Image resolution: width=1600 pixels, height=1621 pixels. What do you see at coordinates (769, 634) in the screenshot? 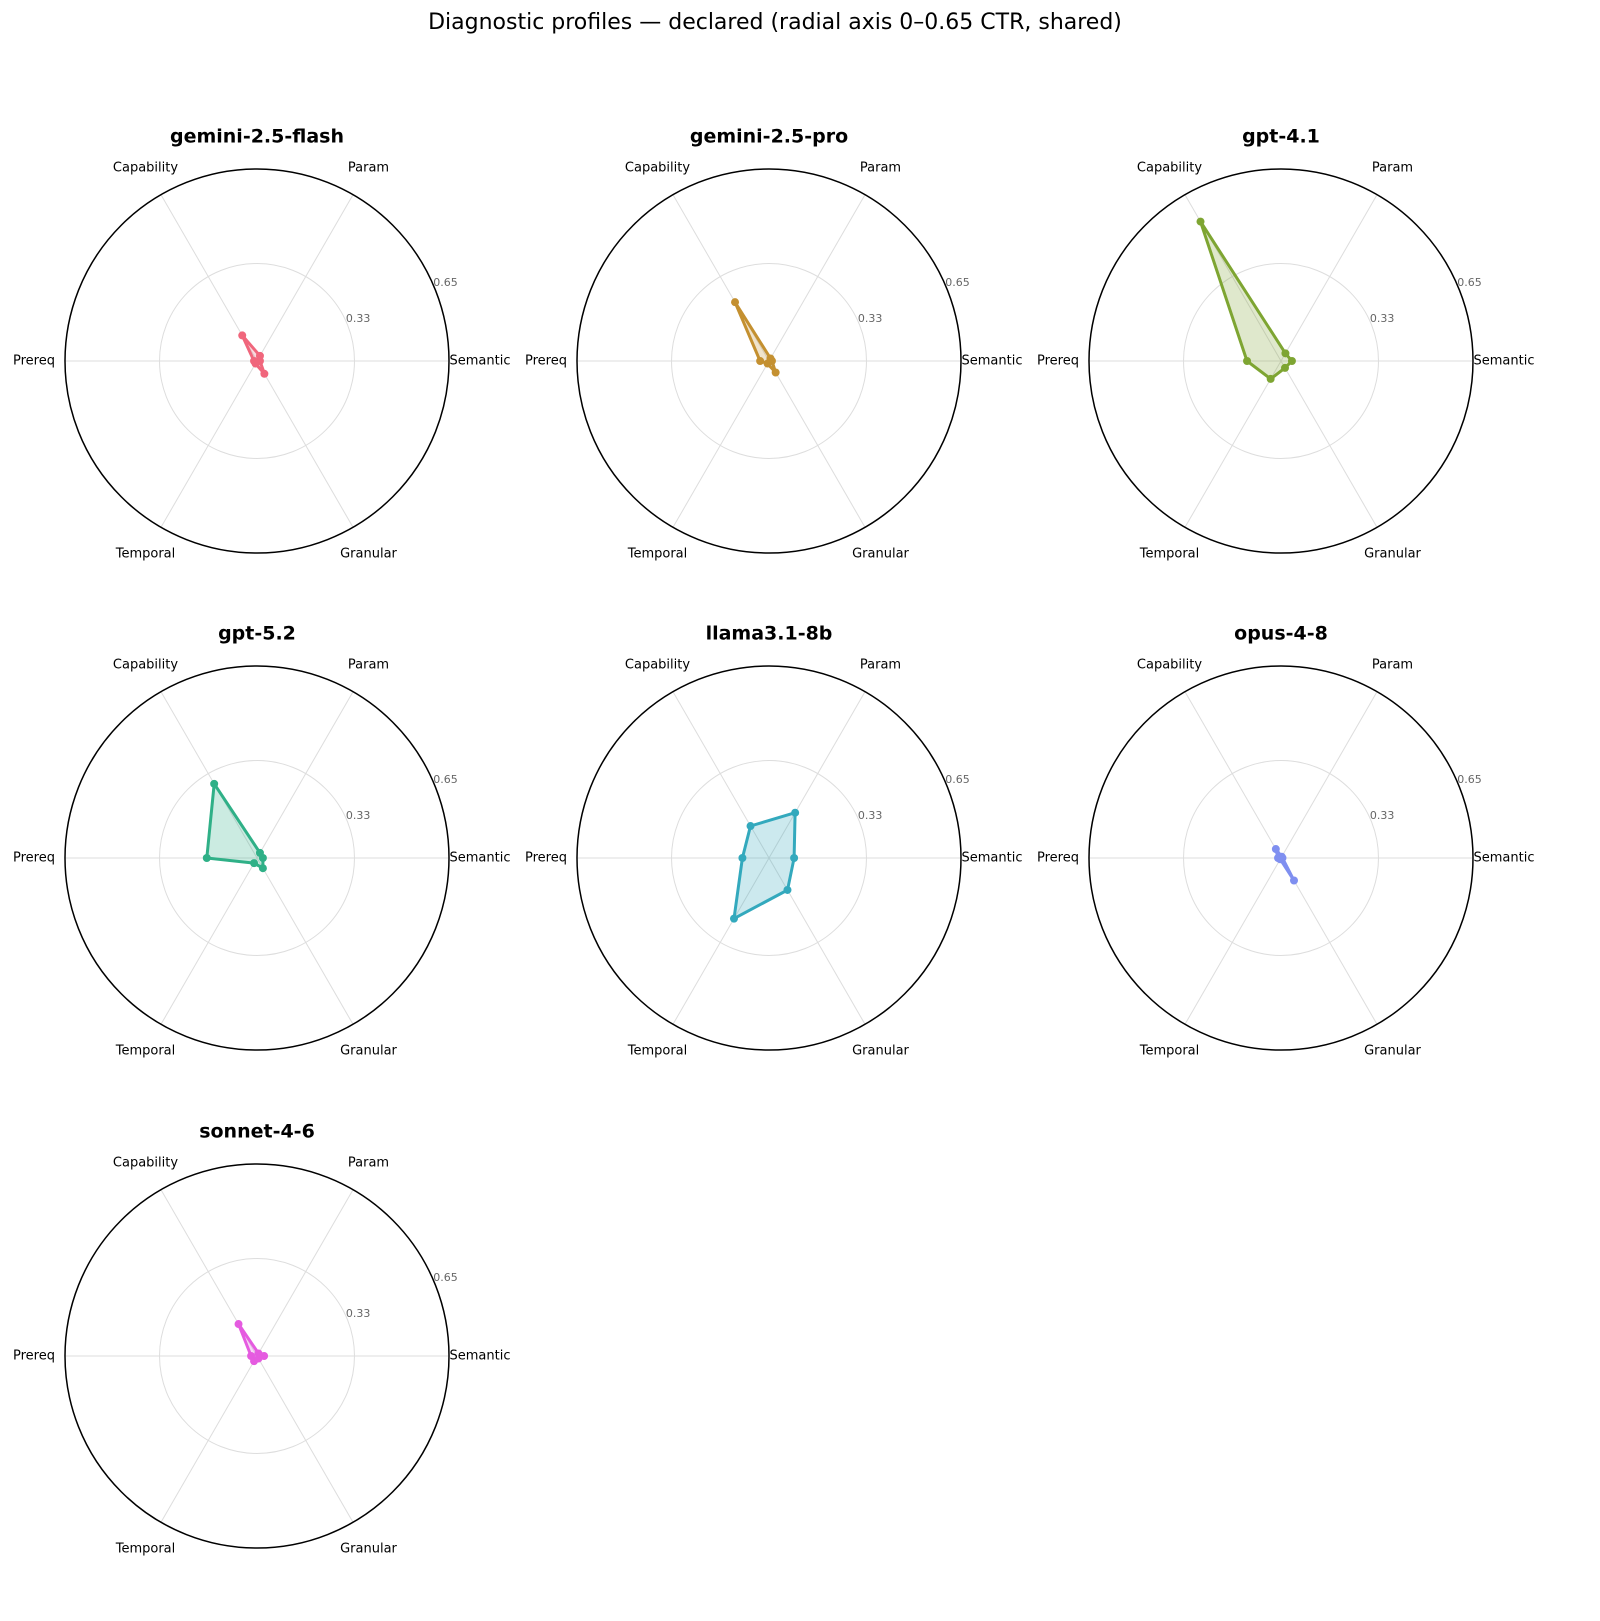
I see `chart-title: llama3.1-8b` at bounding box center [769, 634].